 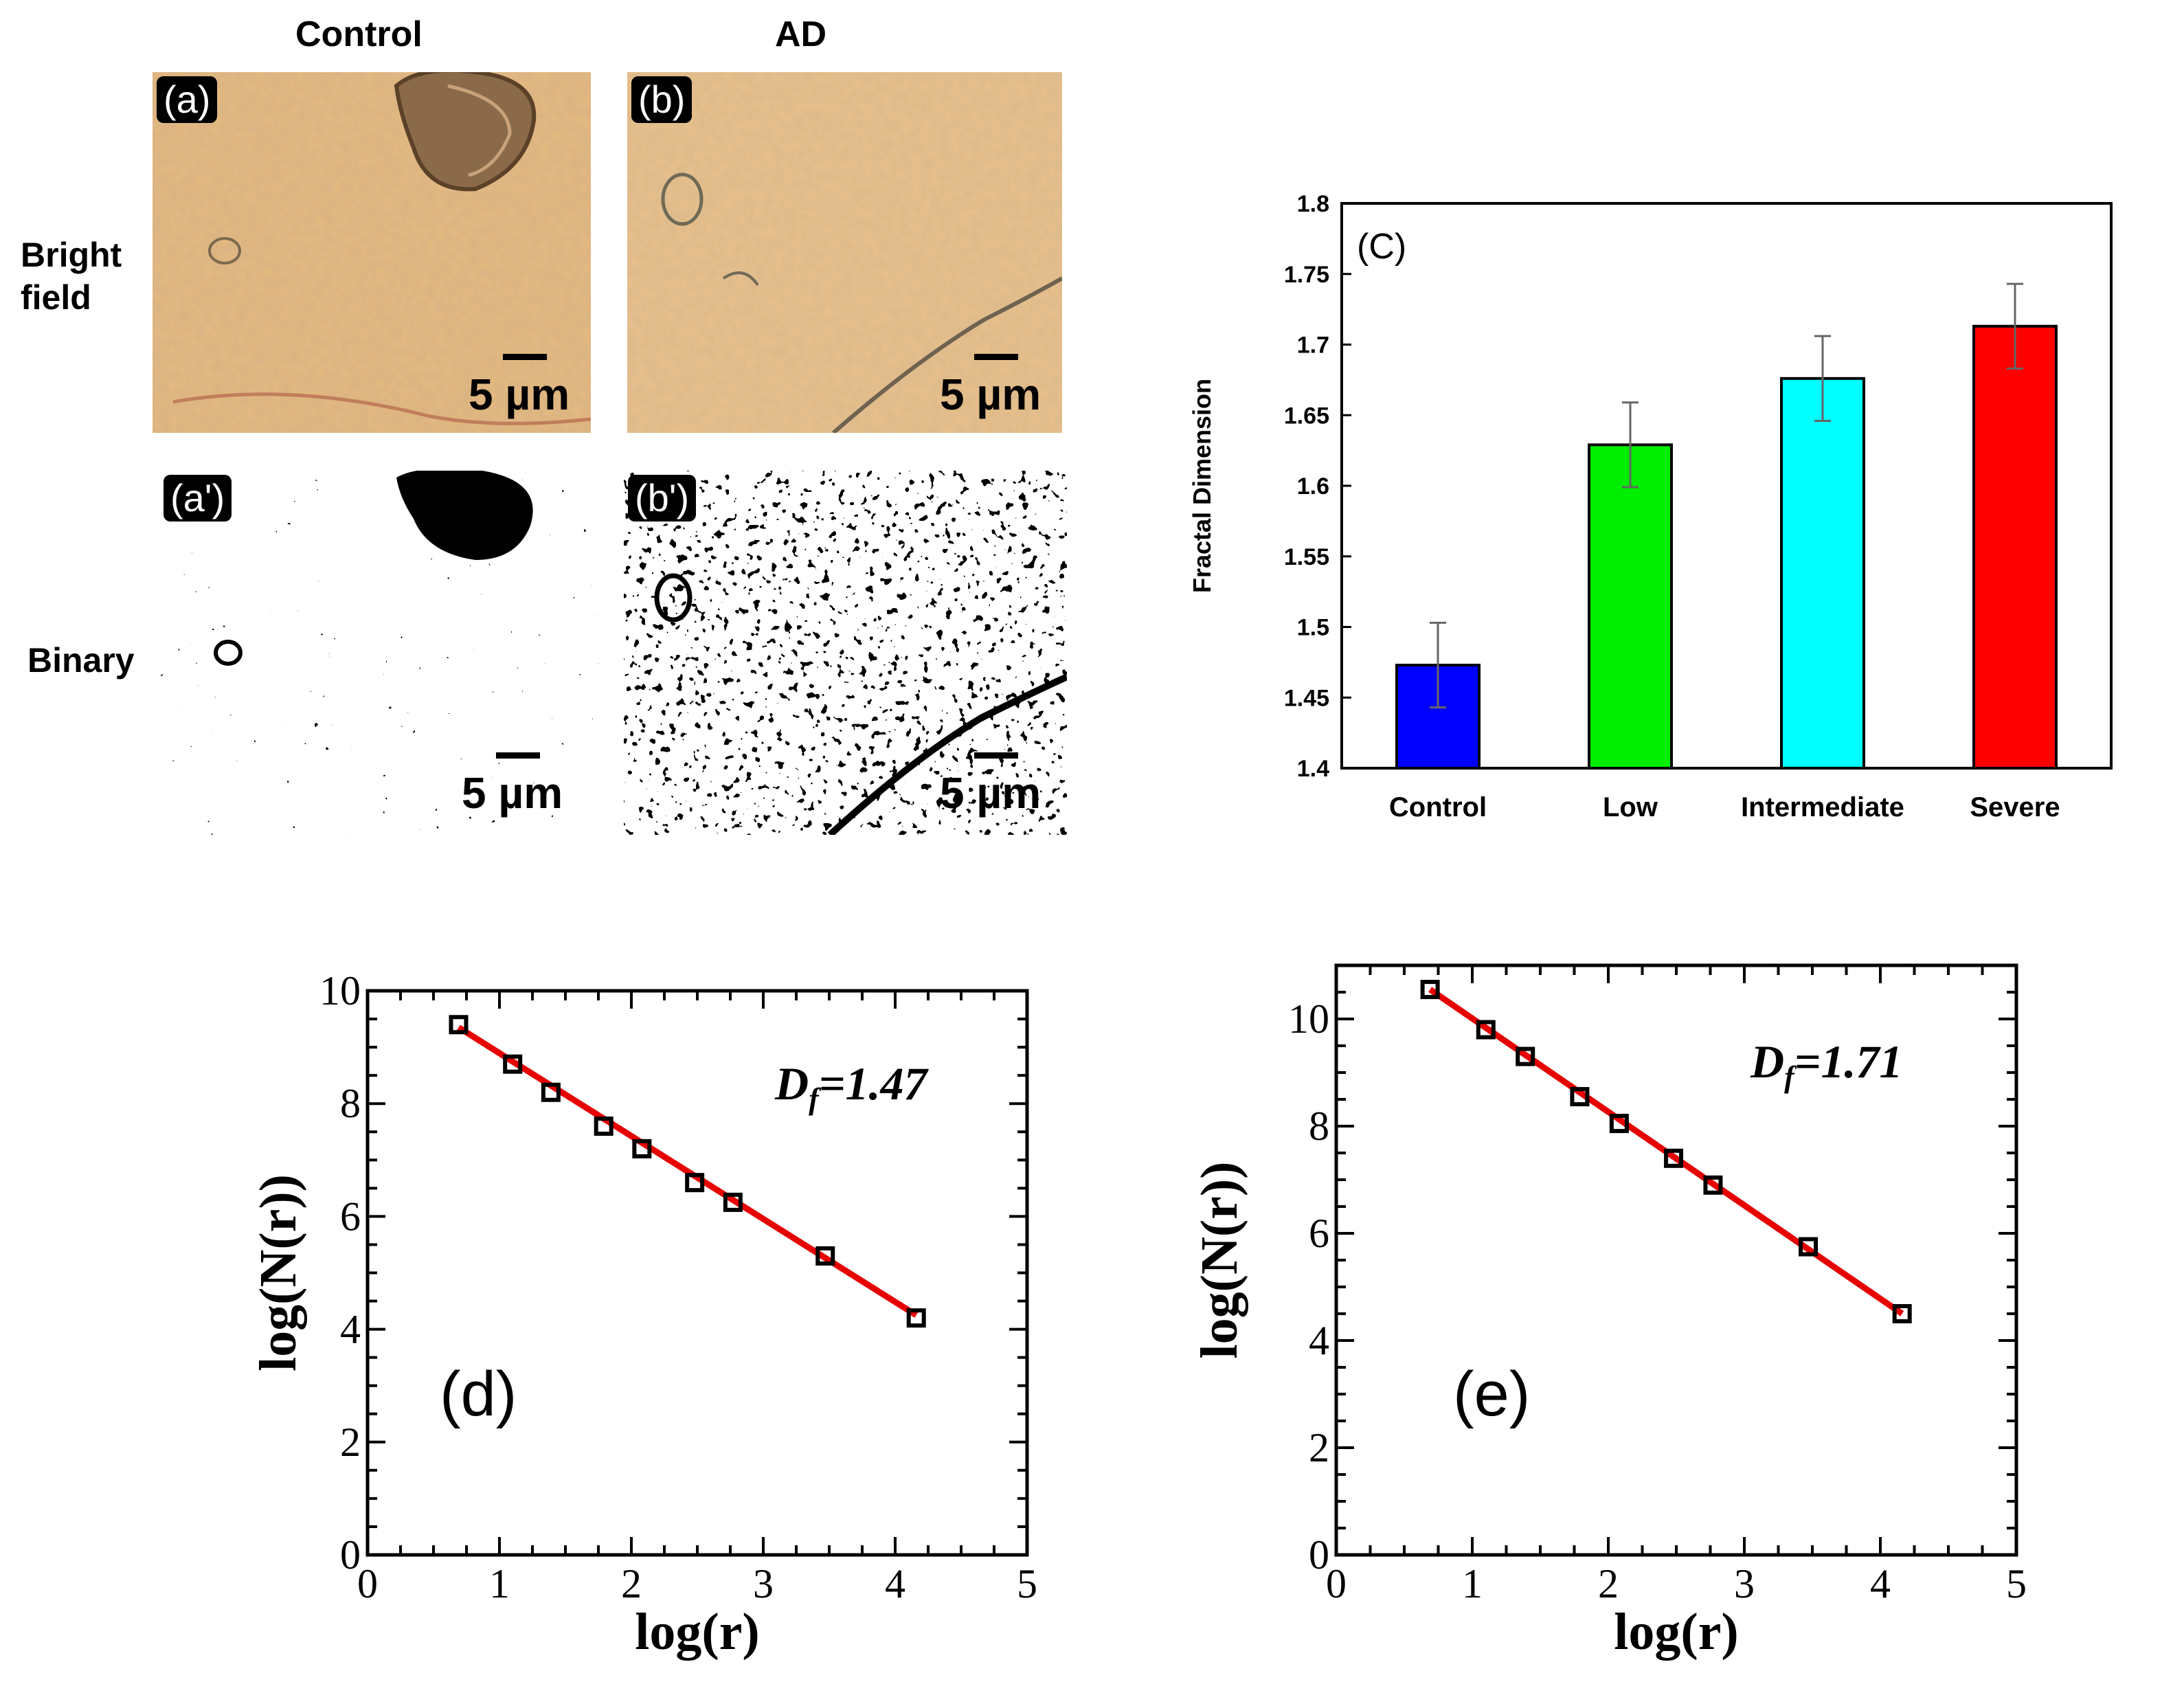 I want to click on panel-label: (e), so click(x=1491, y=1394).